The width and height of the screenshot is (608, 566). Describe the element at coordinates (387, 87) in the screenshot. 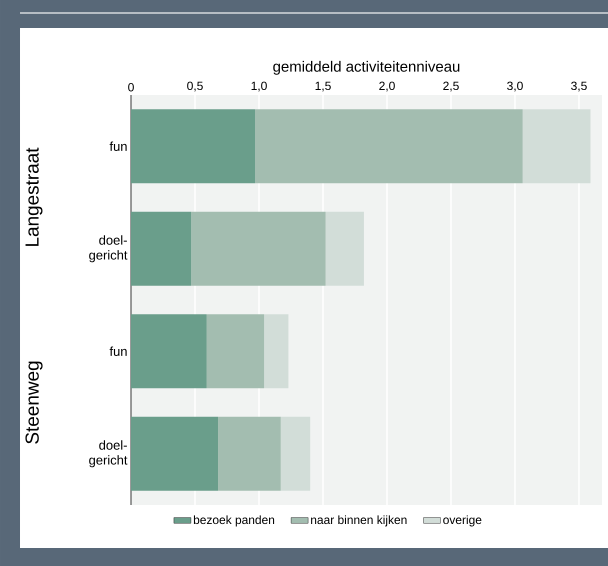

I see `x-tick-label: 2,0` at that location.